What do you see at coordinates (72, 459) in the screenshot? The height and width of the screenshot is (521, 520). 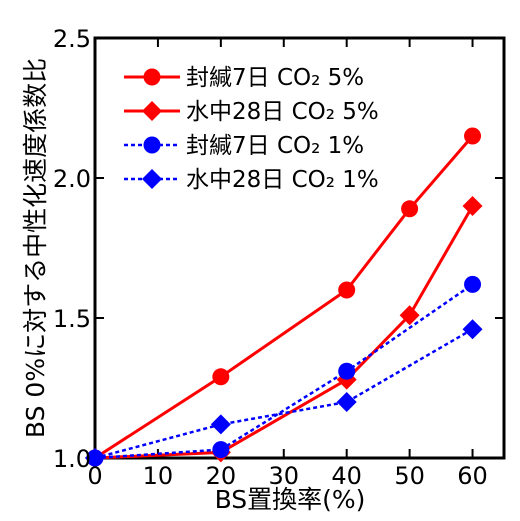 I see `y-tick-label: 1.0` at bounding box center [72, 459].